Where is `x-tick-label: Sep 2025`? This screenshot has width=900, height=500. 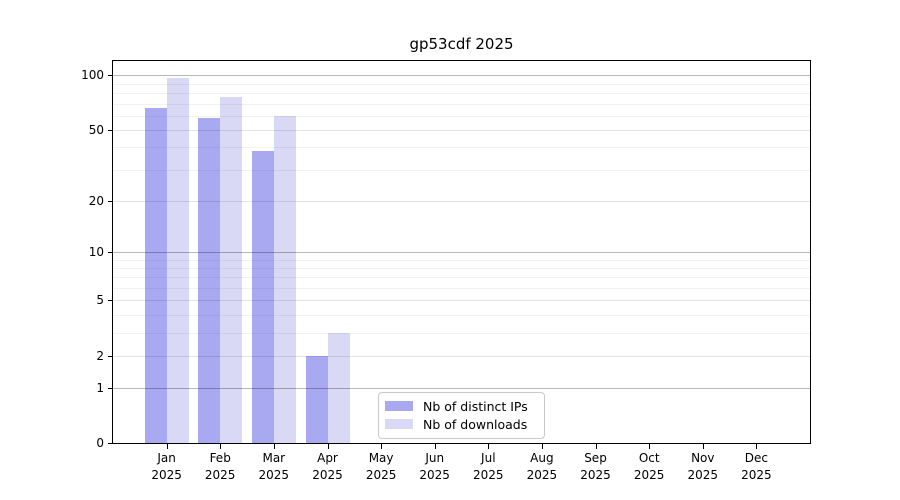 x-tick-label: Sep 2025 is located at coordinates (596, 467).